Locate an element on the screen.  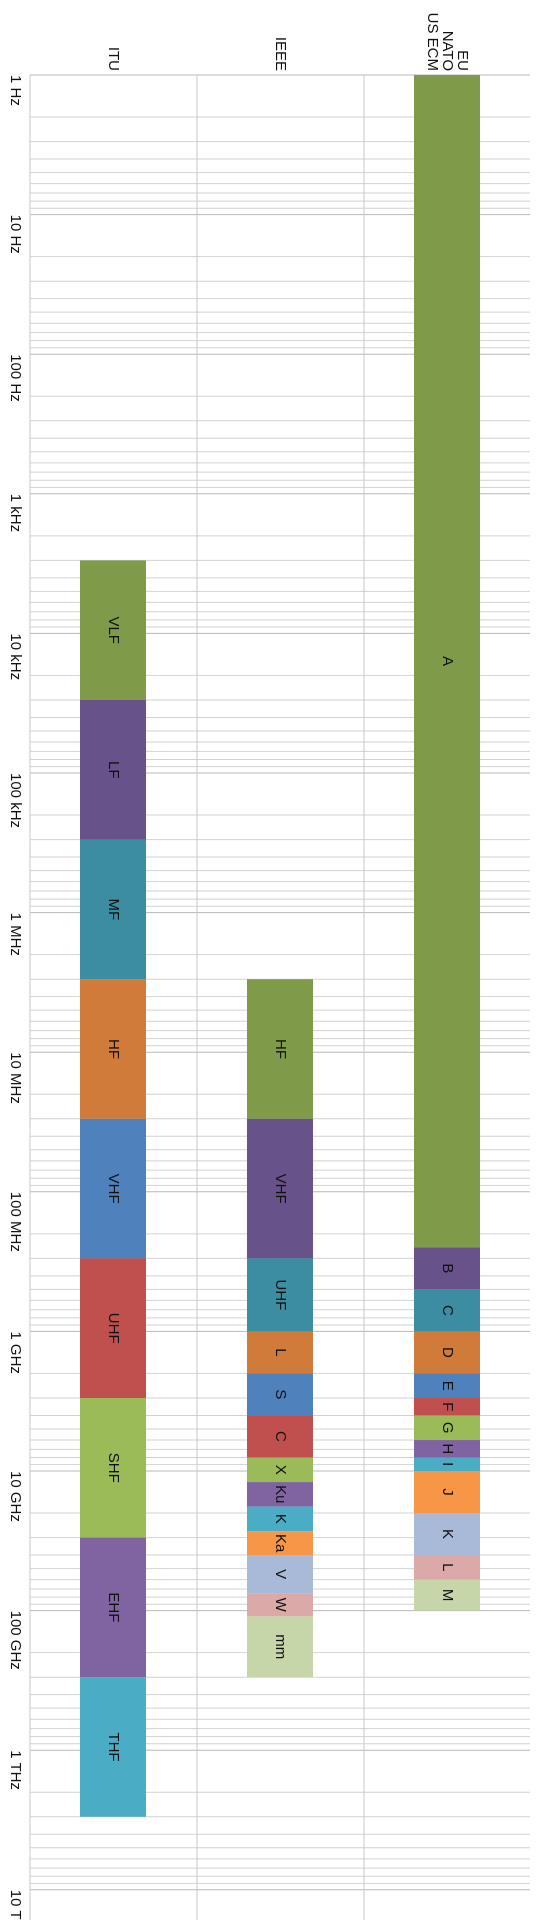
band-label: F is located at coordinates (447, 1406).